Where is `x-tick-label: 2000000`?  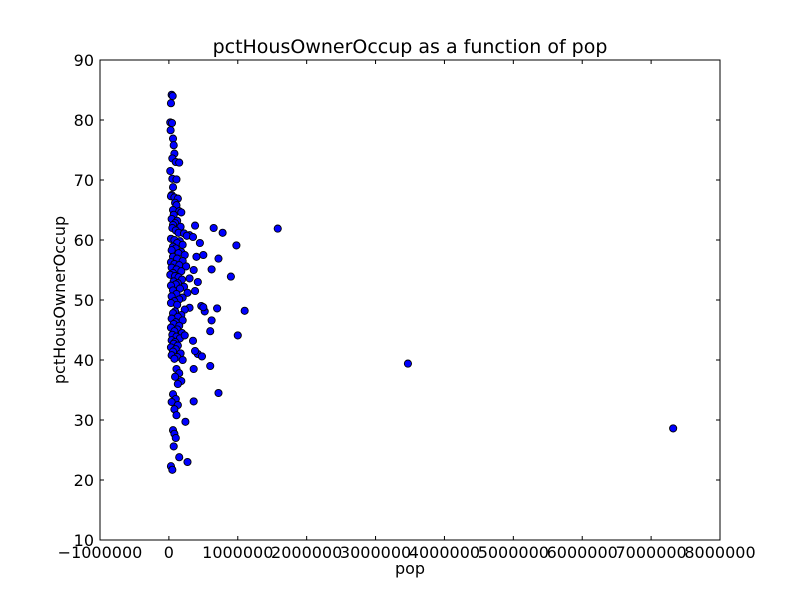
x-tick-label: 2000000 is located at coordinates (306, 552).